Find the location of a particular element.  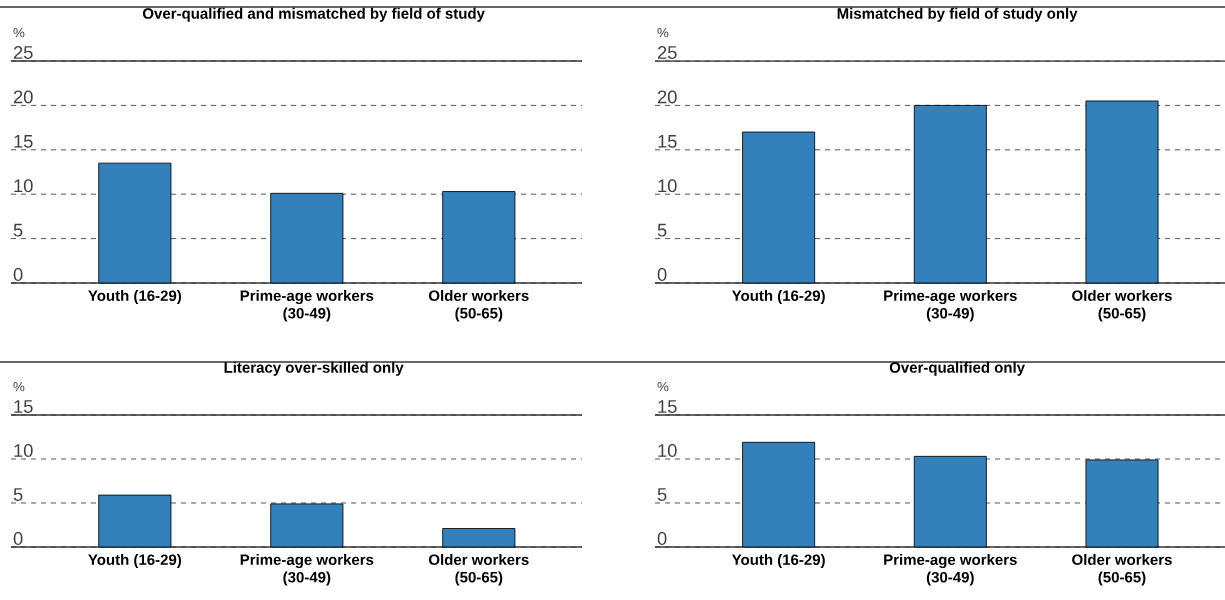

chart-title: Over-qualified and mismatched by field of study is located at coordinates (313, 14).